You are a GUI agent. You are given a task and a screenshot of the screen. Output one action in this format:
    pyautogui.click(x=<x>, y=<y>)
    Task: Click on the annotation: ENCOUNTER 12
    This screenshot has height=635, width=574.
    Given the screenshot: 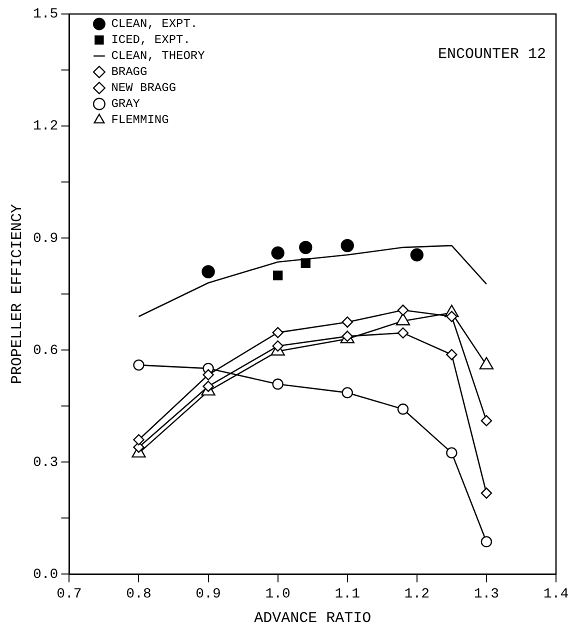 What is the action you would take?
    pyautogui.click(x=492, y=54)
    